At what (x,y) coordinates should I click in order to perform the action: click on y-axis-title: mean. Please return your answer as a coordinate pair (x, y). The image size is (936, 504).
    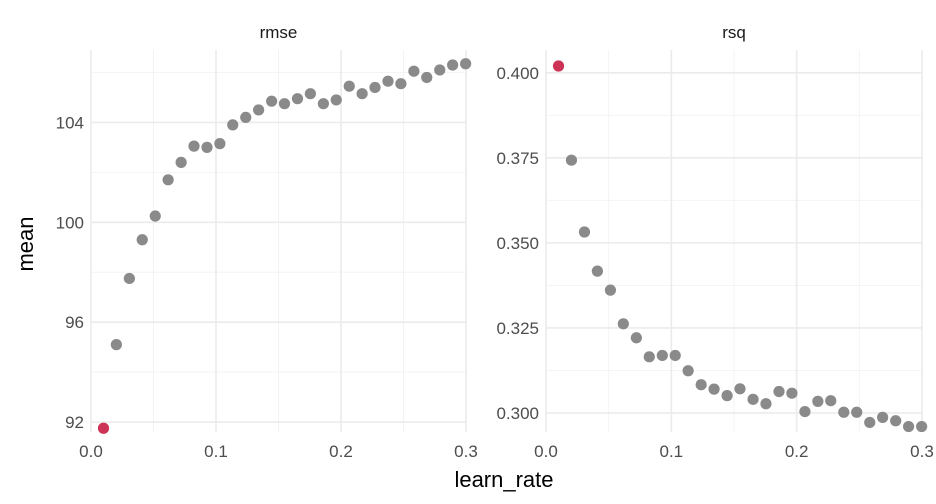
    Looking at the image, I should click on (25, 243).